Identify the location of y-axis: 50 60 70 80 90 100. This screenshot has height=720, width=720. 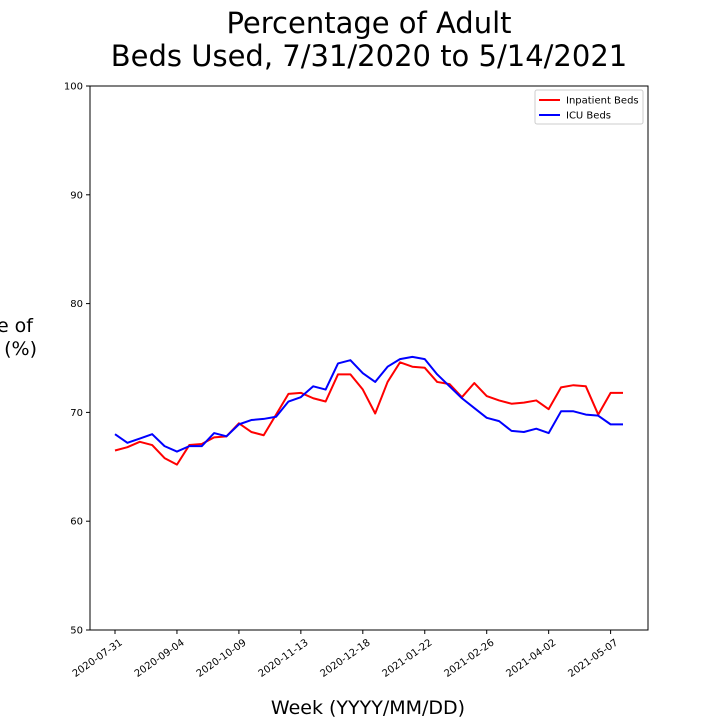
(77, 359).